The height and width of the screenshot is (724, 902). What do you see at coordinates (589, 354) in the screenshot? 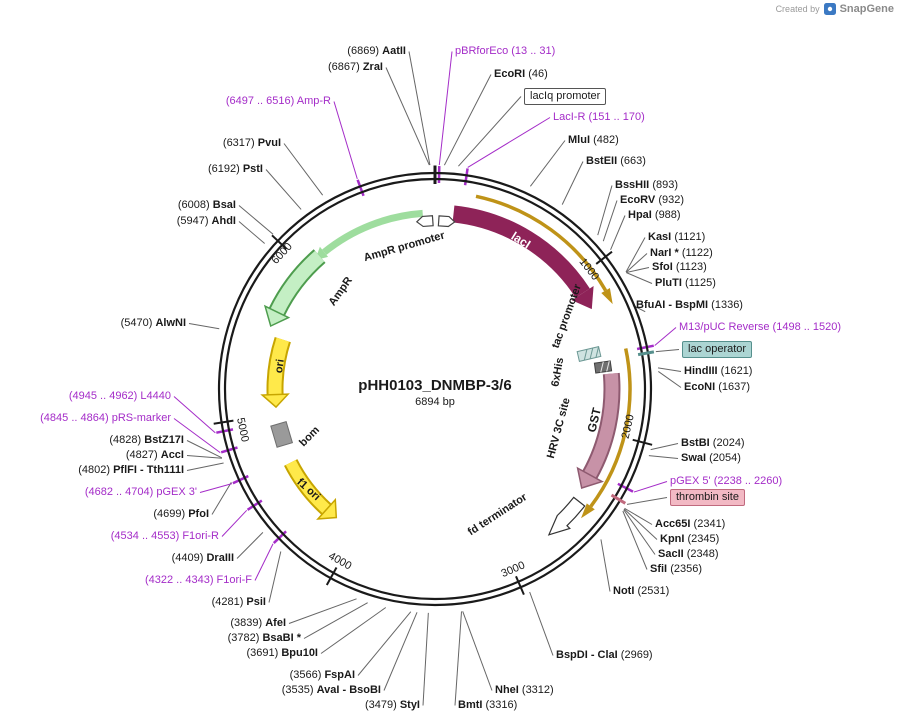
I see `feature-m13-reverse-box` at bounding box center [589, 354].